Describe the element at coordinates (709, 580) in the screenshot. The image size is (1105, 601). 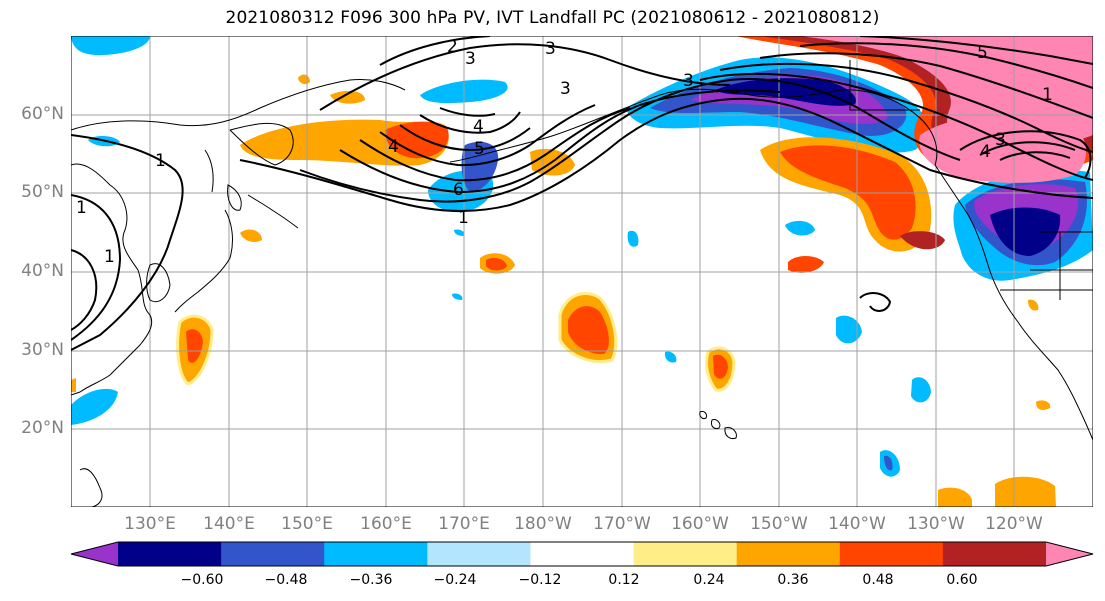
I see `colorbar-tick-label: 0.24` at that location.